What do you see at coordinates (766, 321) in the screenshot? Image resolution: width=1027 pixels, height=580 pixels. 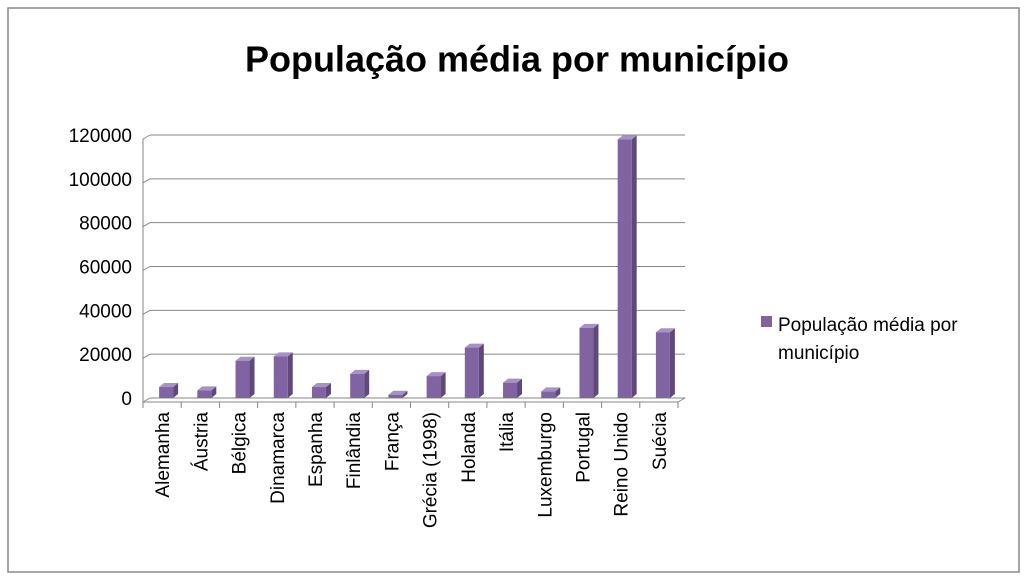 I see `legend-swatch` at bounding box center [766, 321].